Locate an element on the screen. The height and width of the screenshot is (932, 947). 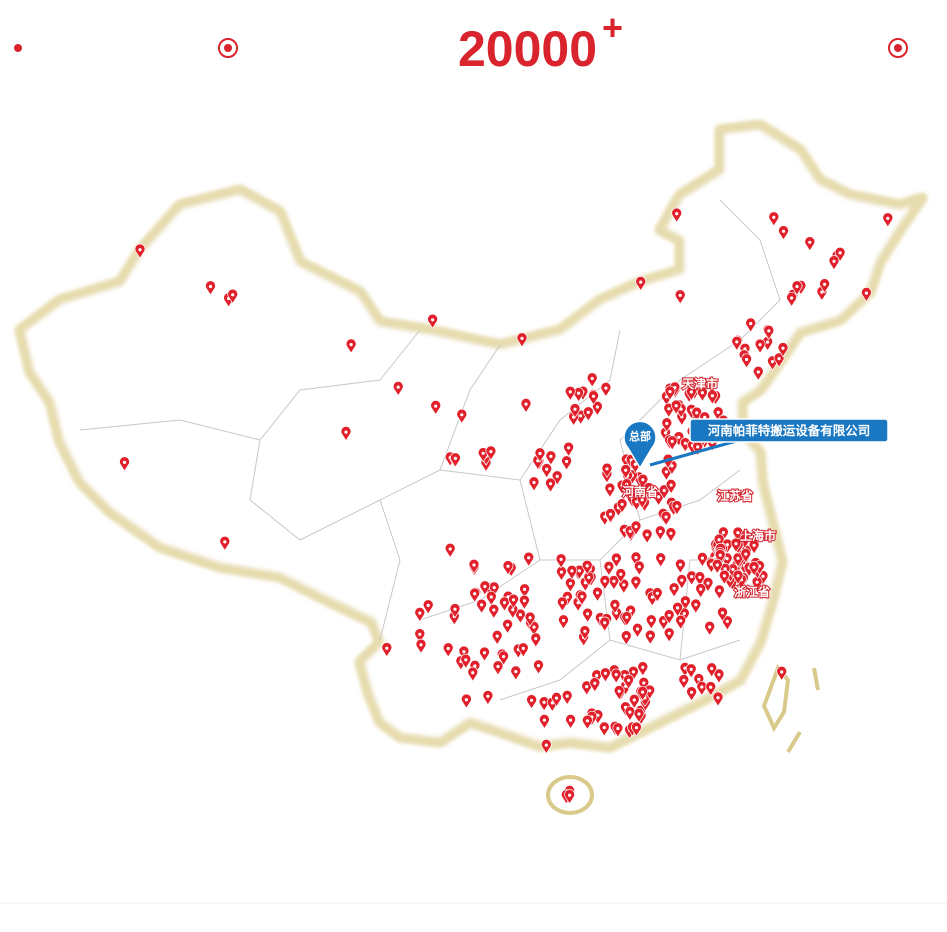
province-label: 河南省 is located at coordinates (639, 491).